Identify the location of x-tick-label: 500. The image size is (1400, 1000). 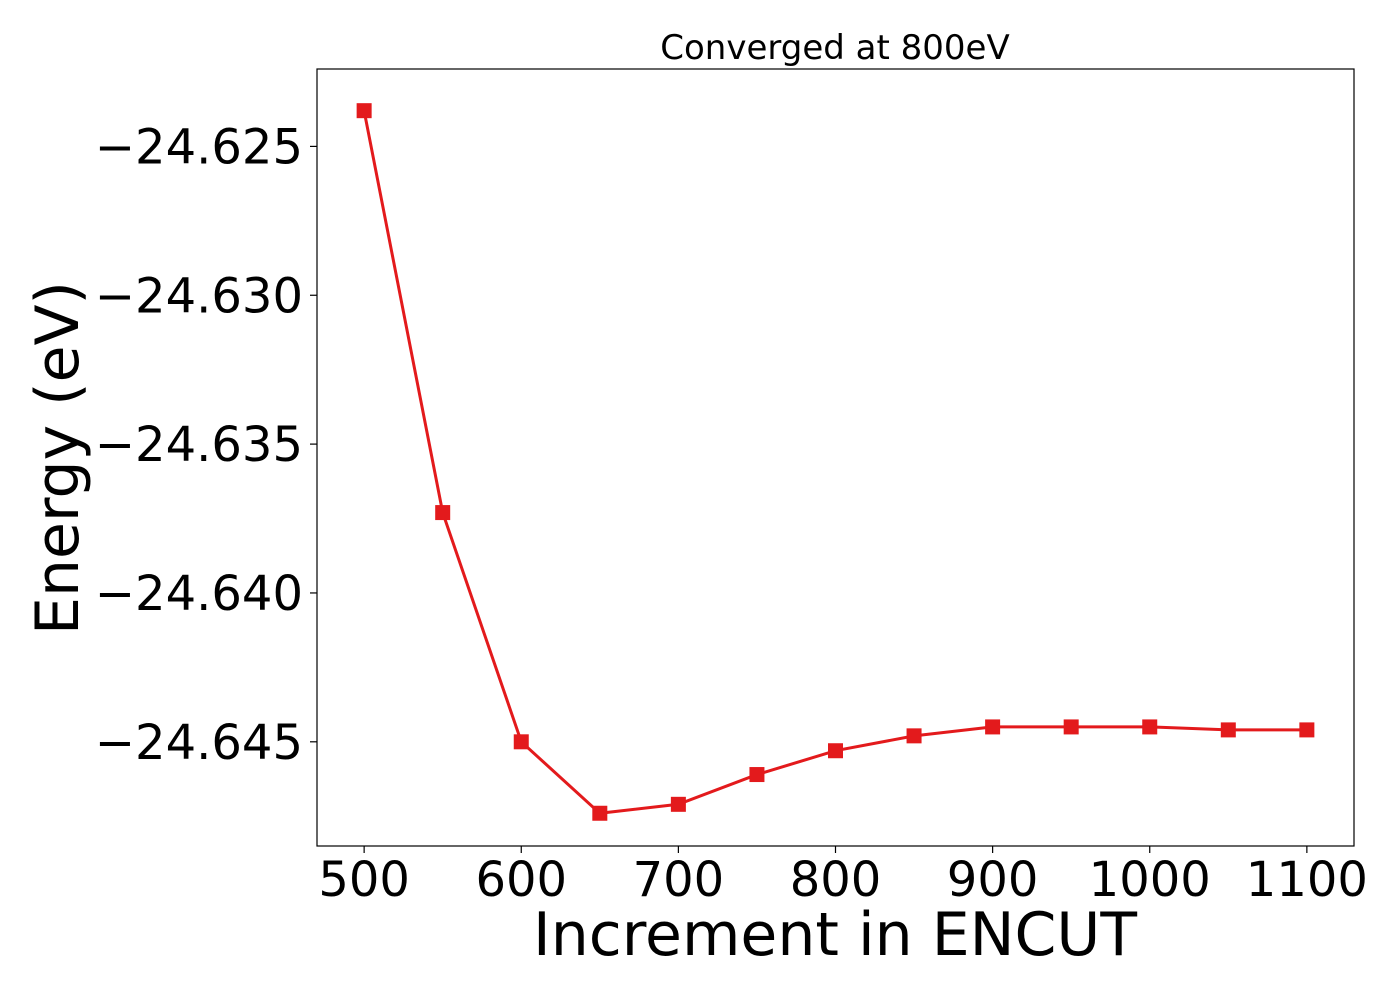
(364, 880).